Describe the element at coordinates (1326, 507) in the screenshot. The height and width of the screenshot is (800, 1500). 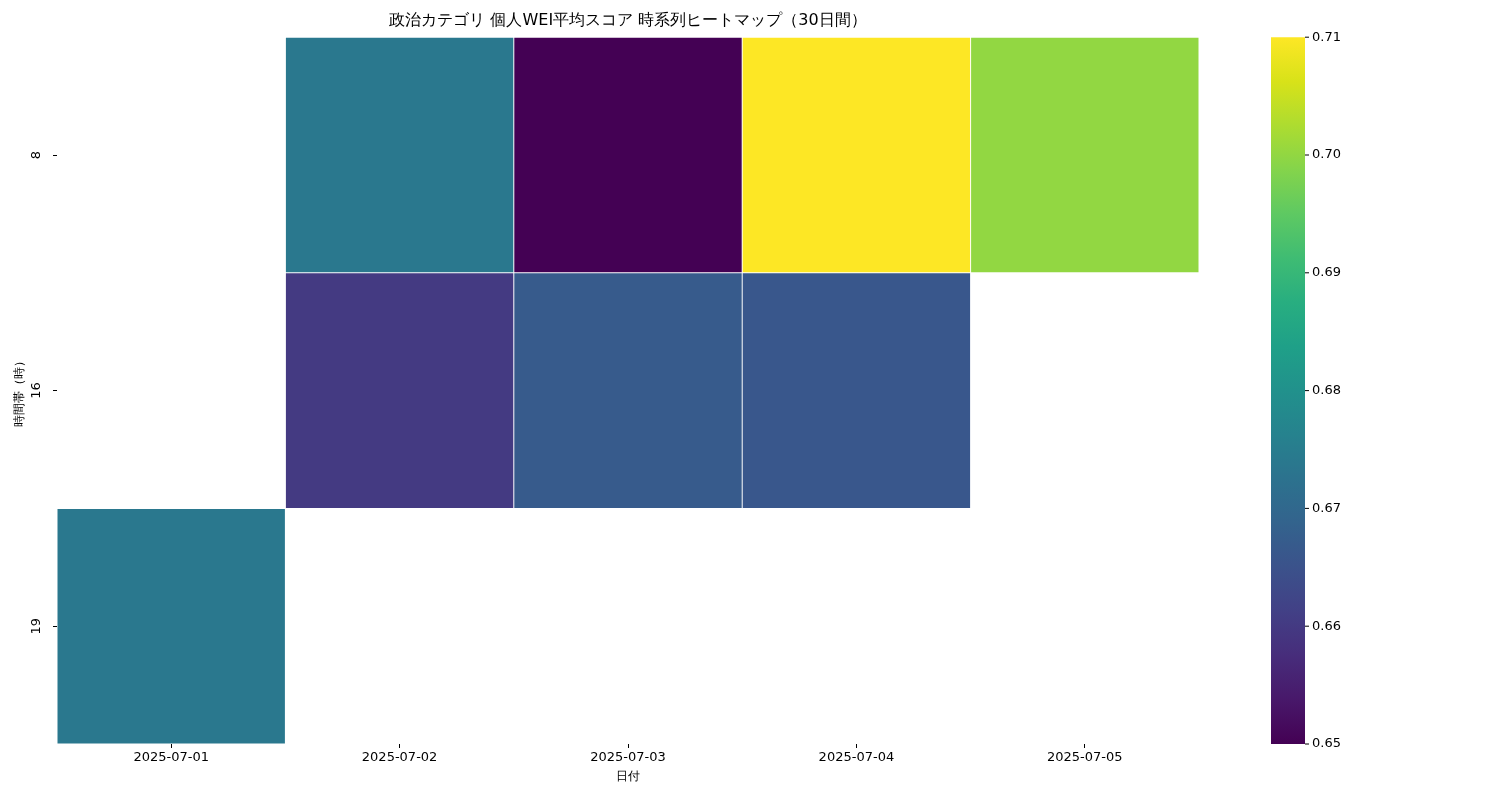
I see `color-bar-label: 0.67` at that location.